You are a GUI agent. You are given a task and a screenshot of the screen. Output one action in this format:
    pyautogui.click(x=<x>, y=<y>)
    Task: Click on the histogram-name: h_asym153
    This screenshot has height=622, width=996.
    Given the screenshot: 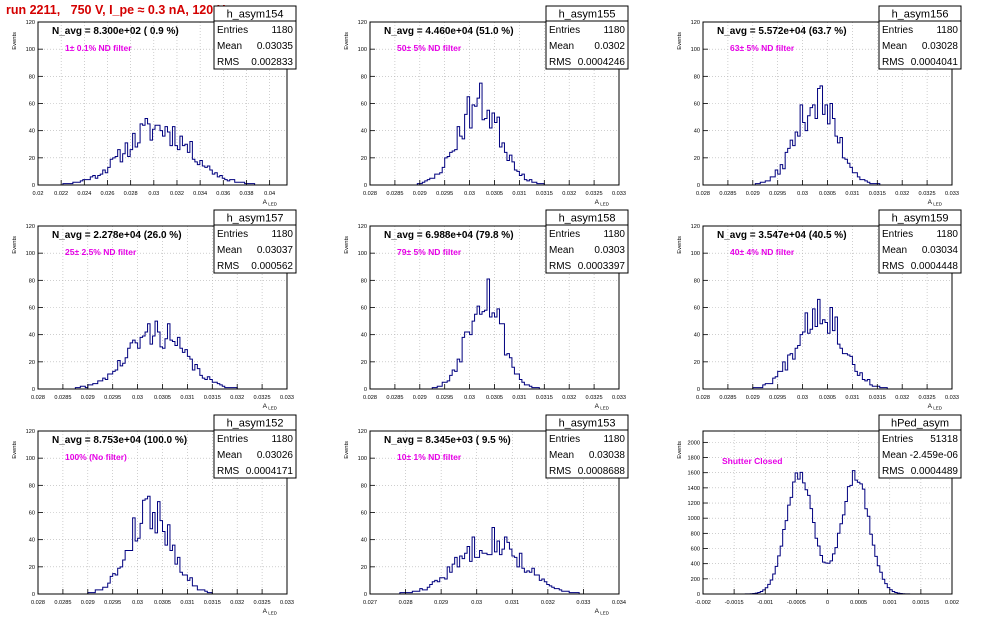 What is the action you would take?
    pyautogui.click(x=587, y=424)
    